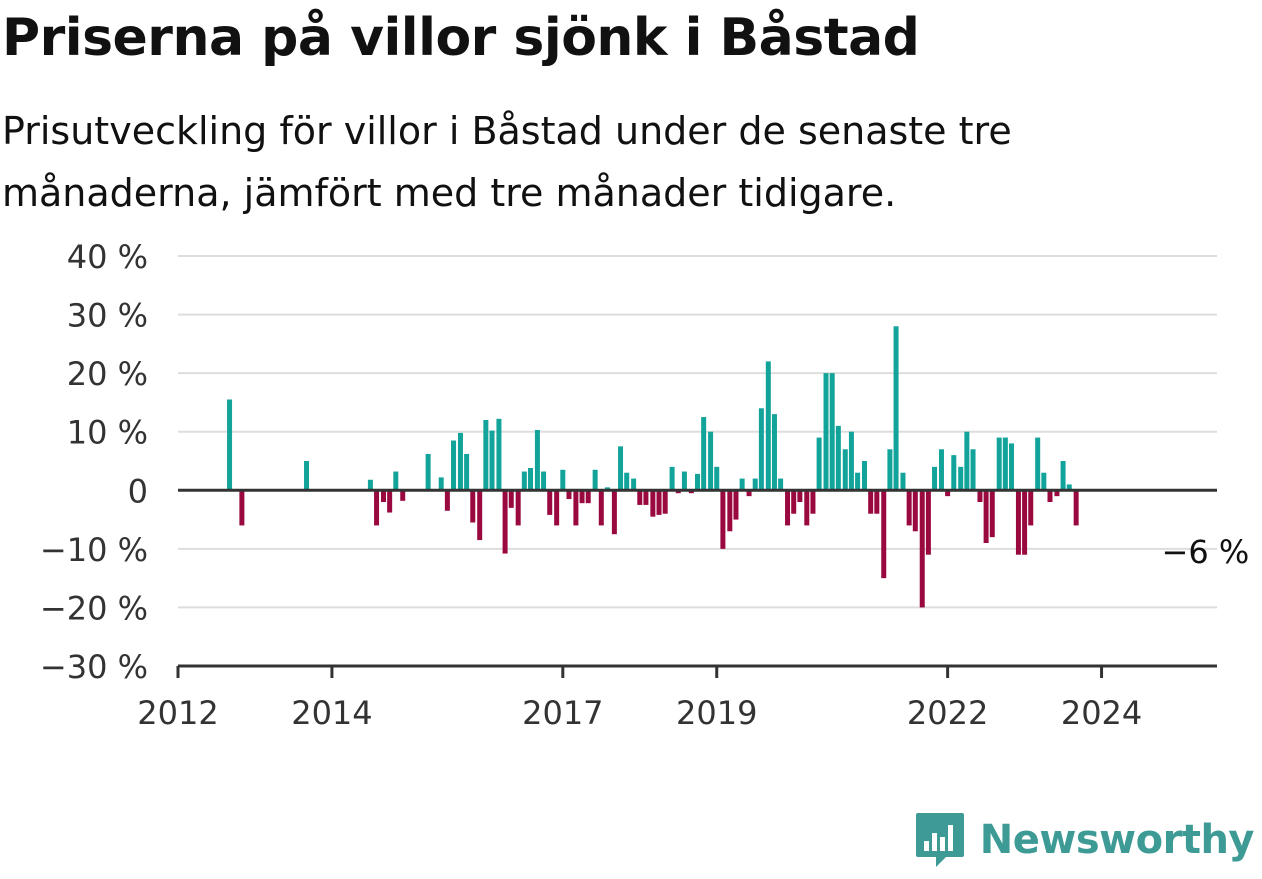 The width and height of the screenshot is (1262, 879). What do you see at coordinates (94, 608) in the screenshot?
I see `y-tick-label: −20 %` at bounding box center [94, 608].